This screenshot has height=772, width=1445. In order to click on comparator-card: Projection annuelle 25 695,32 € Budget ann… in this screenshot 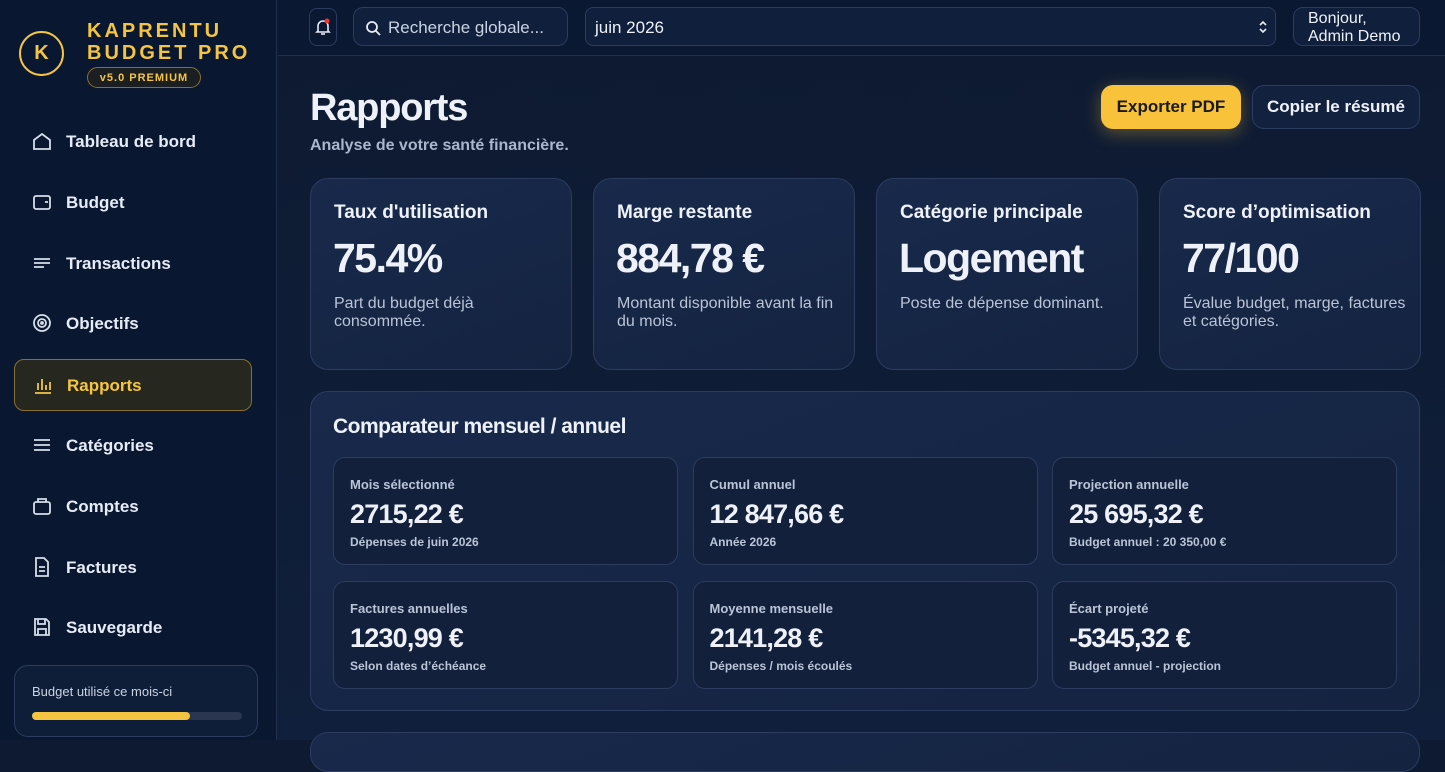, I will do `click(1224, 511)`.